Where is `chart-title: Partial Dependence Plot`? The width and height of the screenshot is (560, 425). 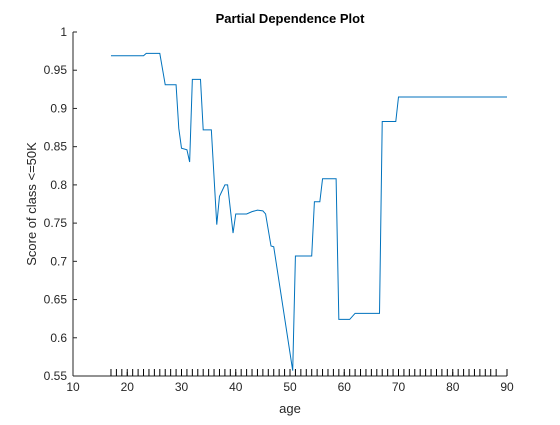
chart-title: Partial Dependence Plot is located at coordinates (290, 18).